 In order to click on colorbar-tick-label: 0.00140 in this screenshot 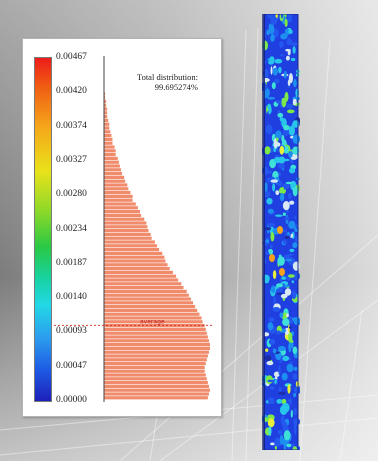, I will do `click(71, 297)`.